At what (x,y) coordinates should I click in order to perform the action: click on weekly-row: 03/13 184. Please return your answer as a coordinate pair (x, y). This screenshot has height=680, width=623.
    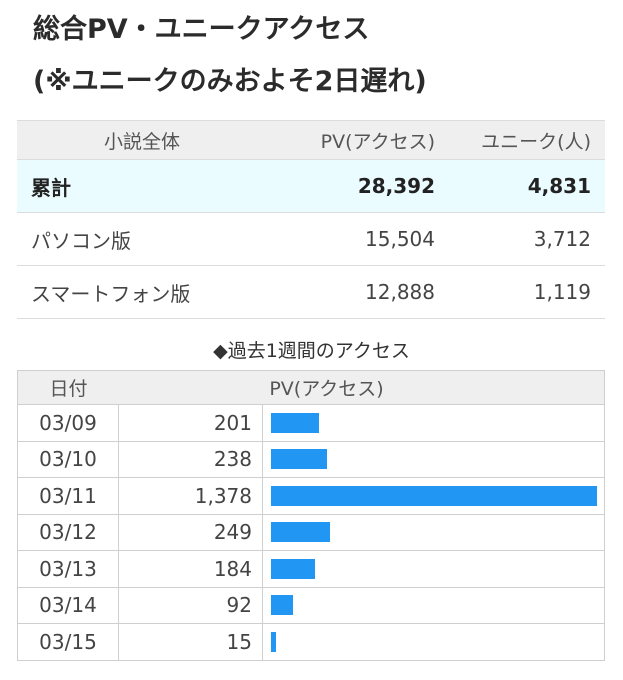
    Looking at the image, I should click on (311, 568).